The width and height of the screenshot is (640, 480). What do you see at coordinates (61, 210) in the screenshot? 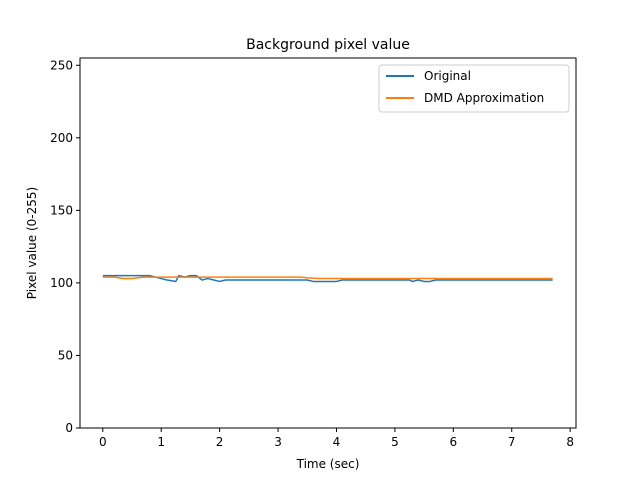
I see `y-tick-label: 150` at bounding box center [61, 210].